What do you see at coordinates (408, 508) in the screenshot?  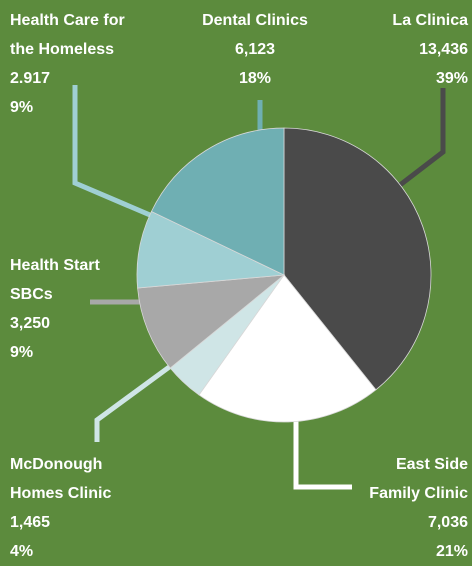 I see `slice-label: East Side Family Clinic 7,036 21%` at bounding box center [408, 508].